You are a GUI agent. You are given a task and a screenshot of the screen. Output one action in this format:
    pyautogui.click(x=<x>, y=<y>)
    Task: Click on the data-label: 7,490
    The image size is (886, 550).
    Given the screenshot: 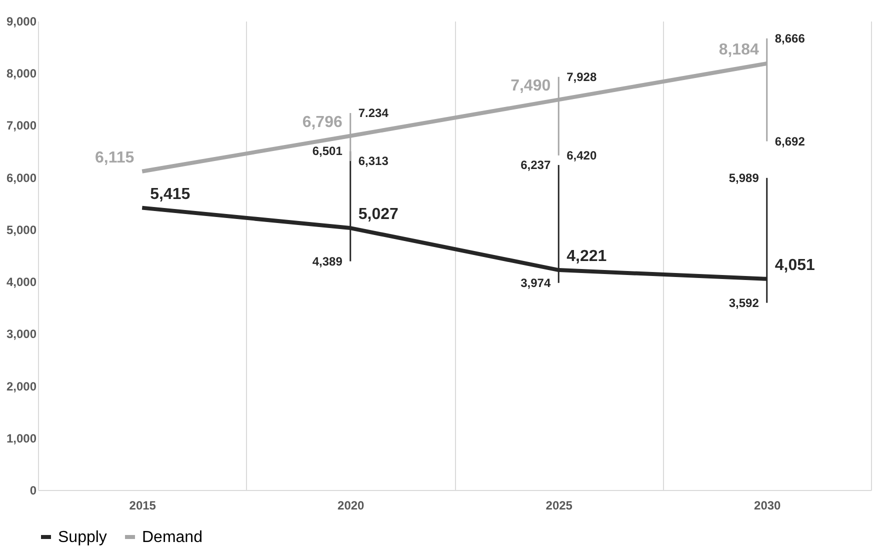 What is the action you would take?
    pyautogui.click(x=530, y=86)
    